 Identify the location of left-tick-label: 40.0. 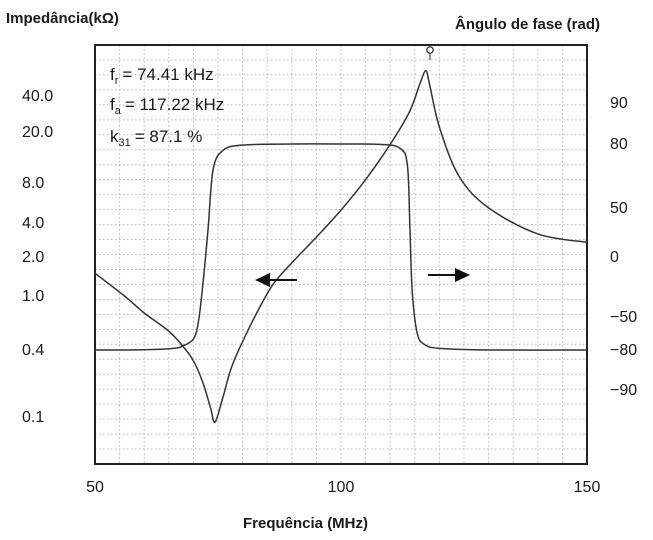
(37, 96).